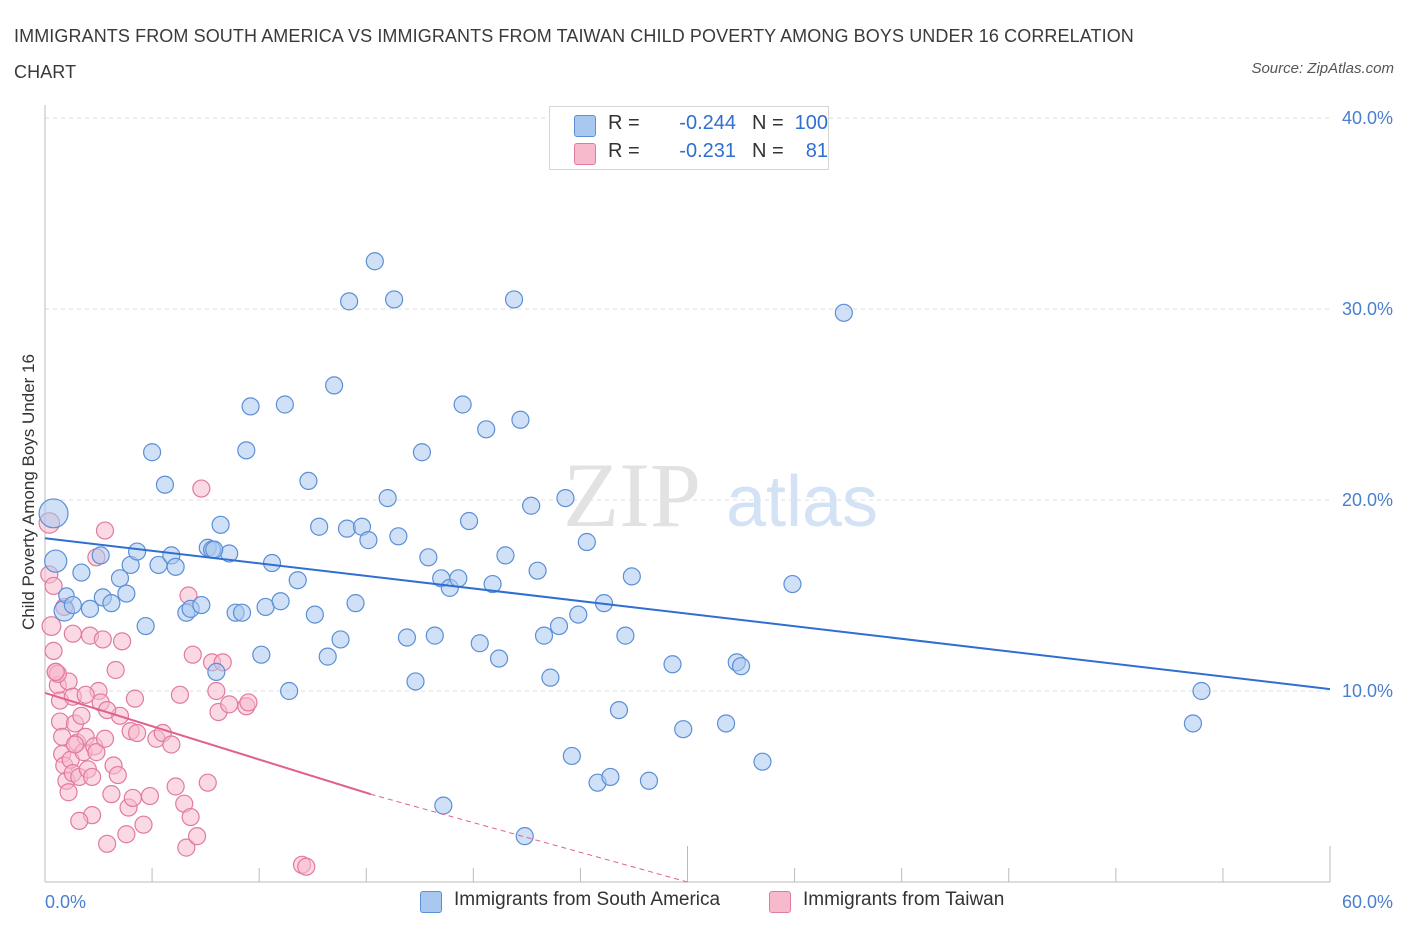 The width and height of the screenshot is (1406, 930). I want to click on series-taiwan-points, so click(177, 677).